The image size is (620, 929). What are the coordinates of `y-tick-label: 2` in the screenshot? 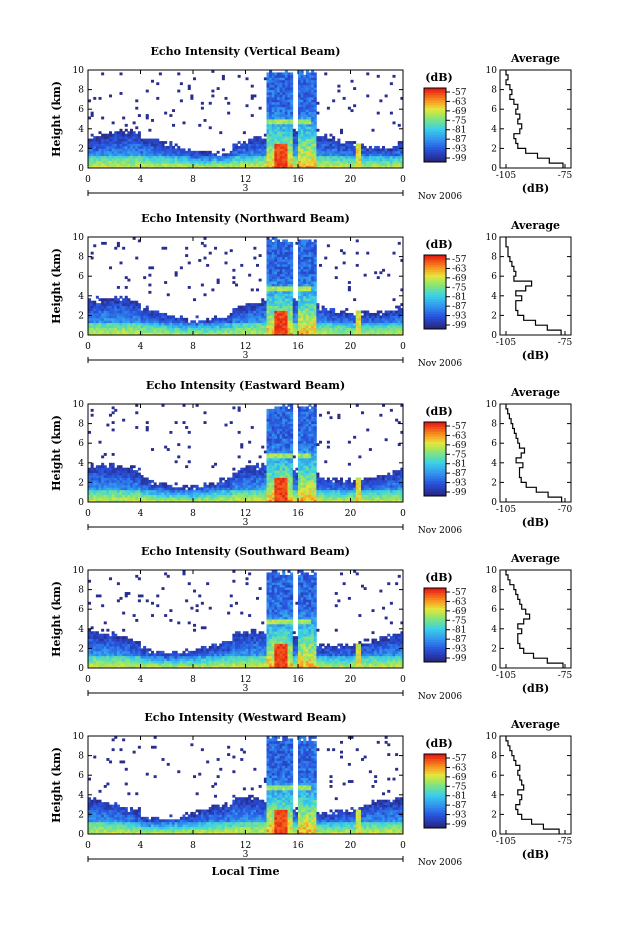 It's located at (81, 149).